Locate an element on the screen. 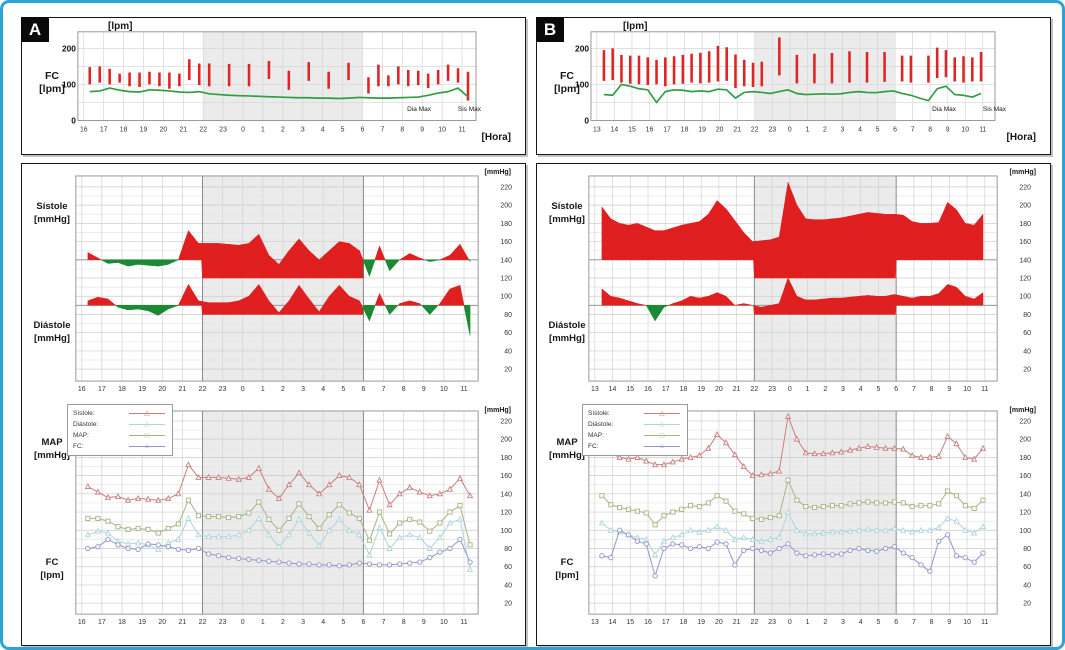 The image size is (1065, 650). axis-title-sistole-text: Sístole is located at coordinates (52, 206).